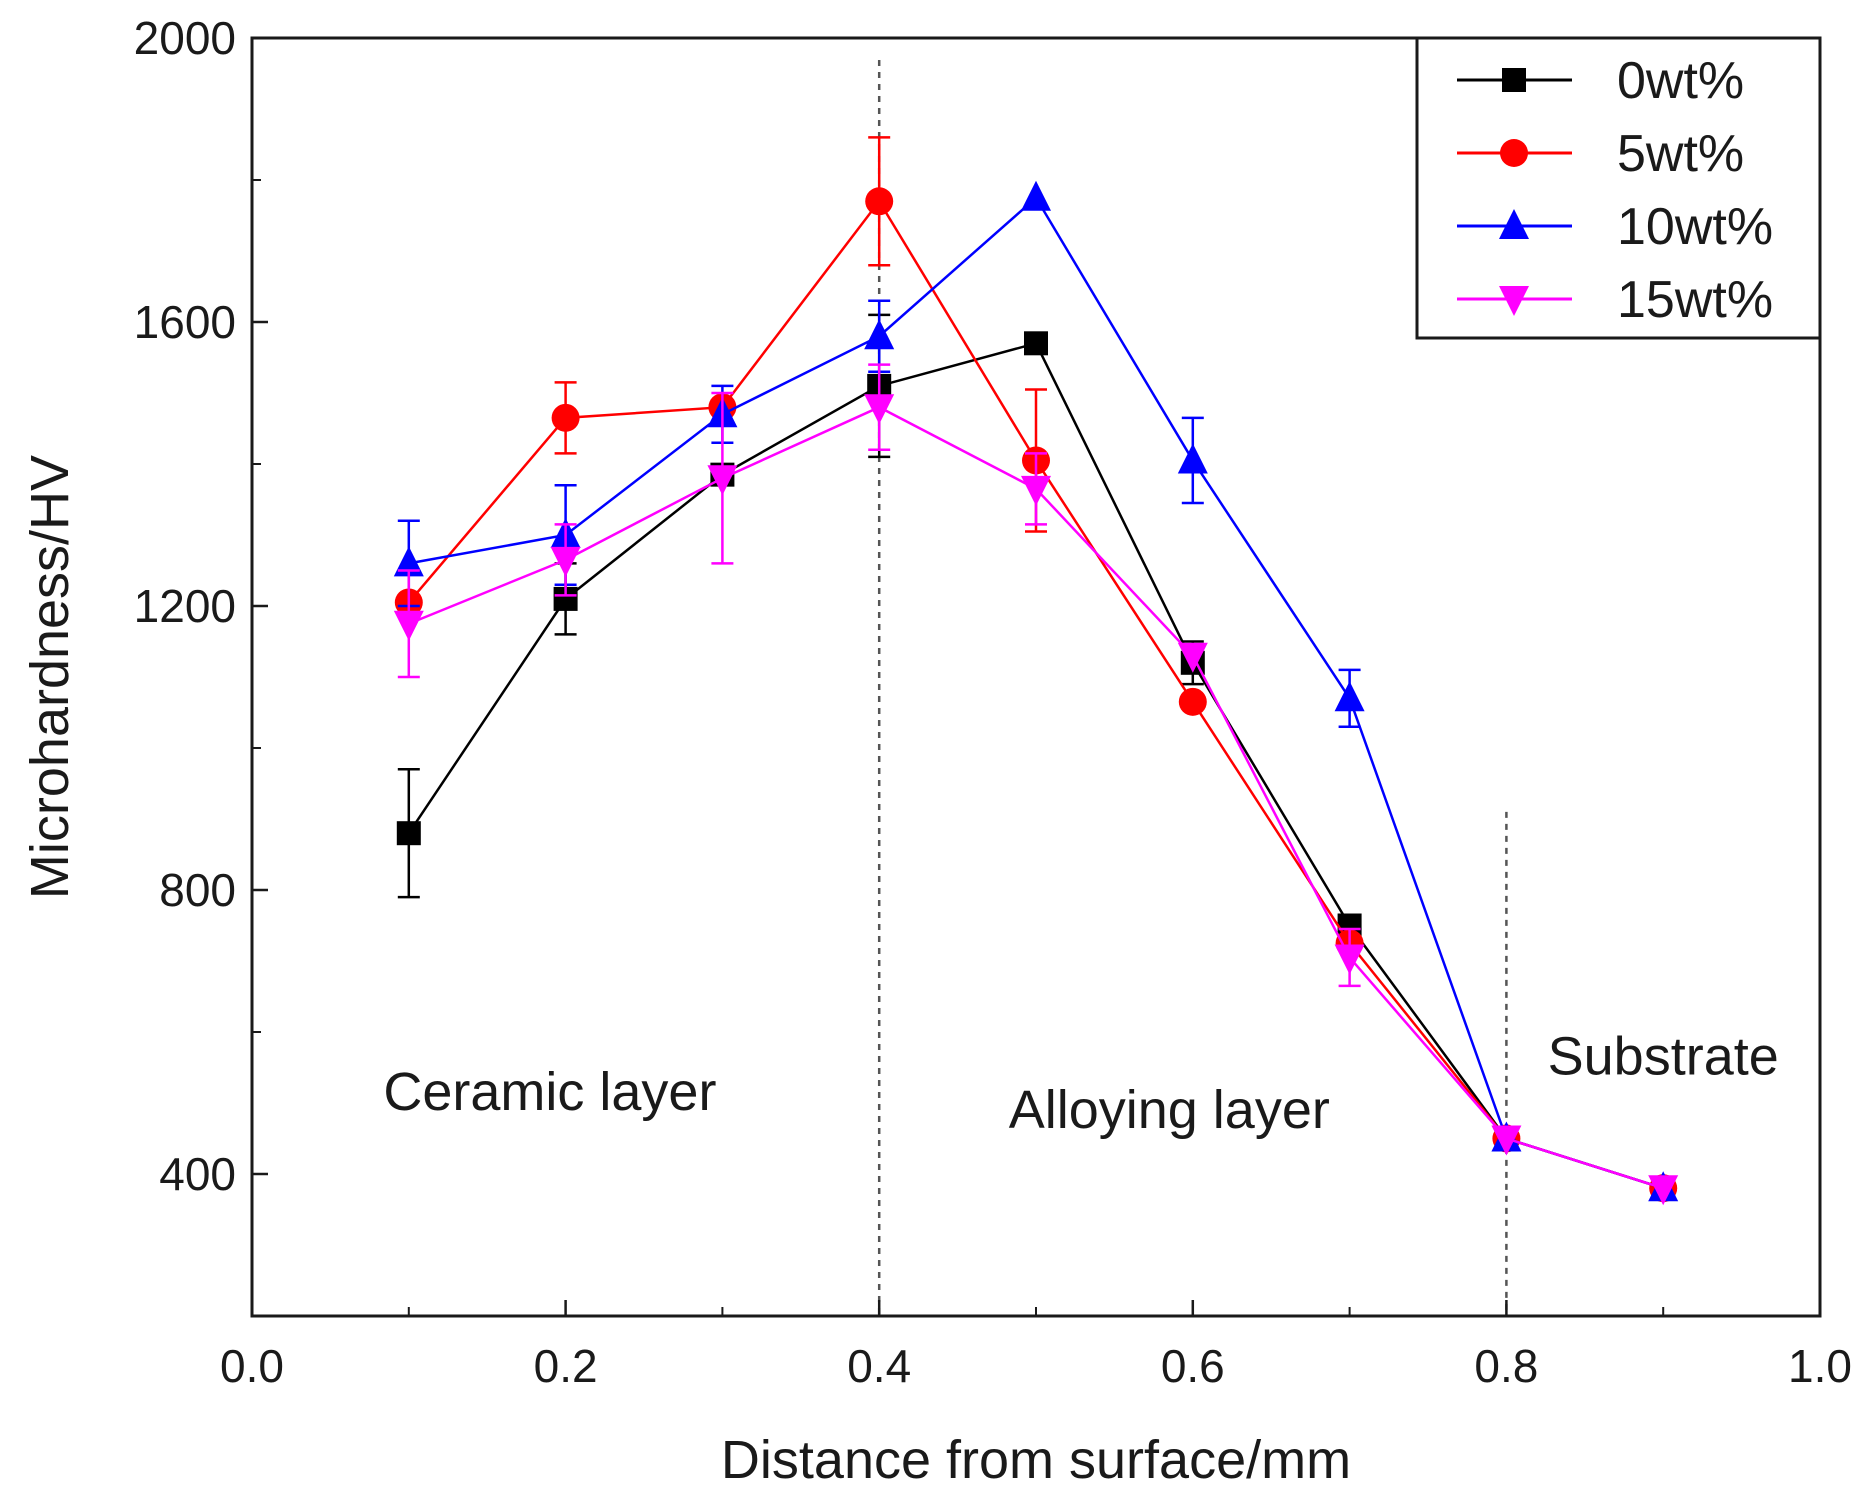 This screenshot has height=1494, width=1868. What do you see at coordinates (566, 1366) in the screenshot?
I see `x-tick-label: 0.2` at bounding box center [566, 1366].